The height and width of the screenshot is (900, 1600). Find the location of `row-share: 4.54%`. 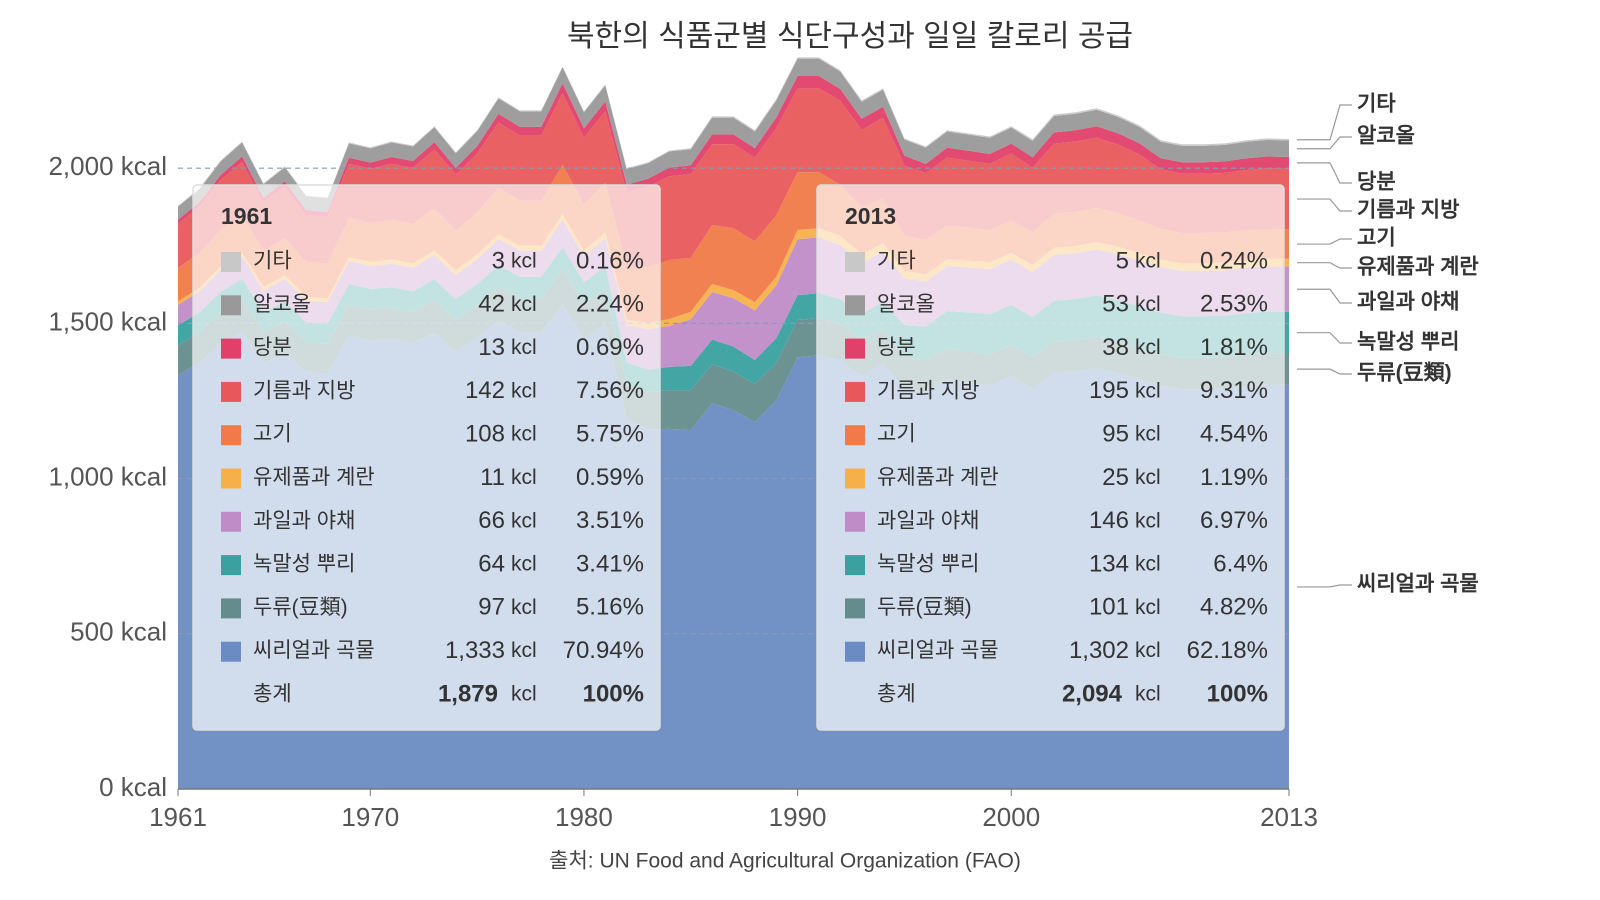

row-share: 4.54% is located at coordinates (1234, 434).